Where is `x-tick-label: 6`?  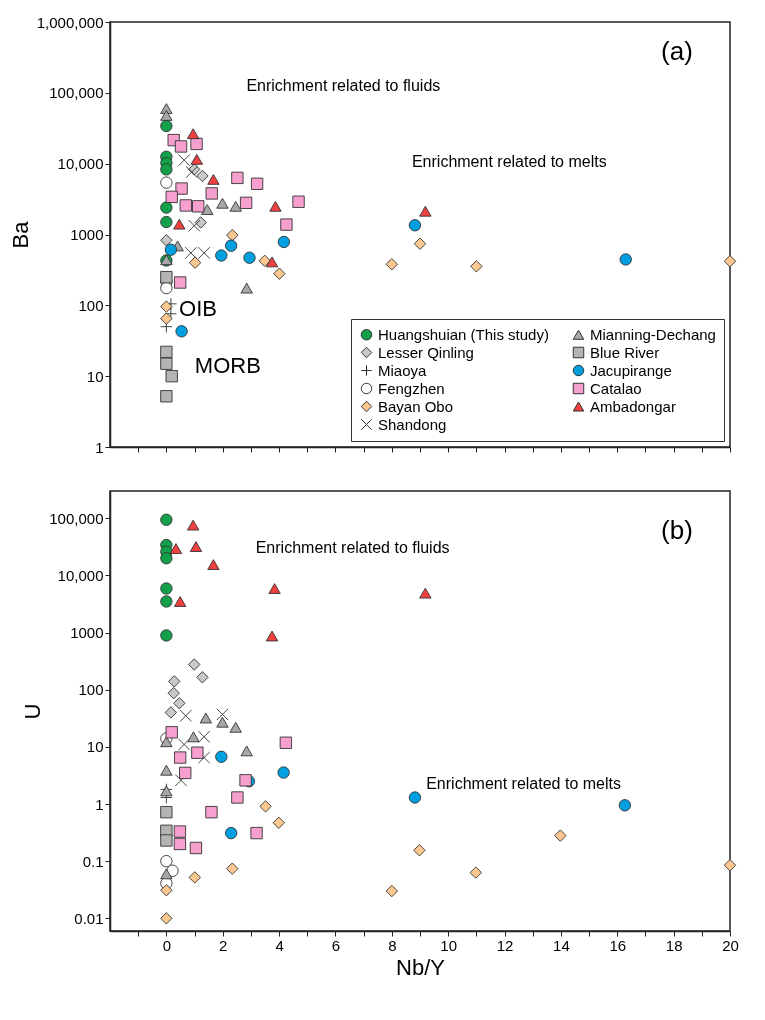
x-tick-label: 6 is located at coordinates (336, 945).